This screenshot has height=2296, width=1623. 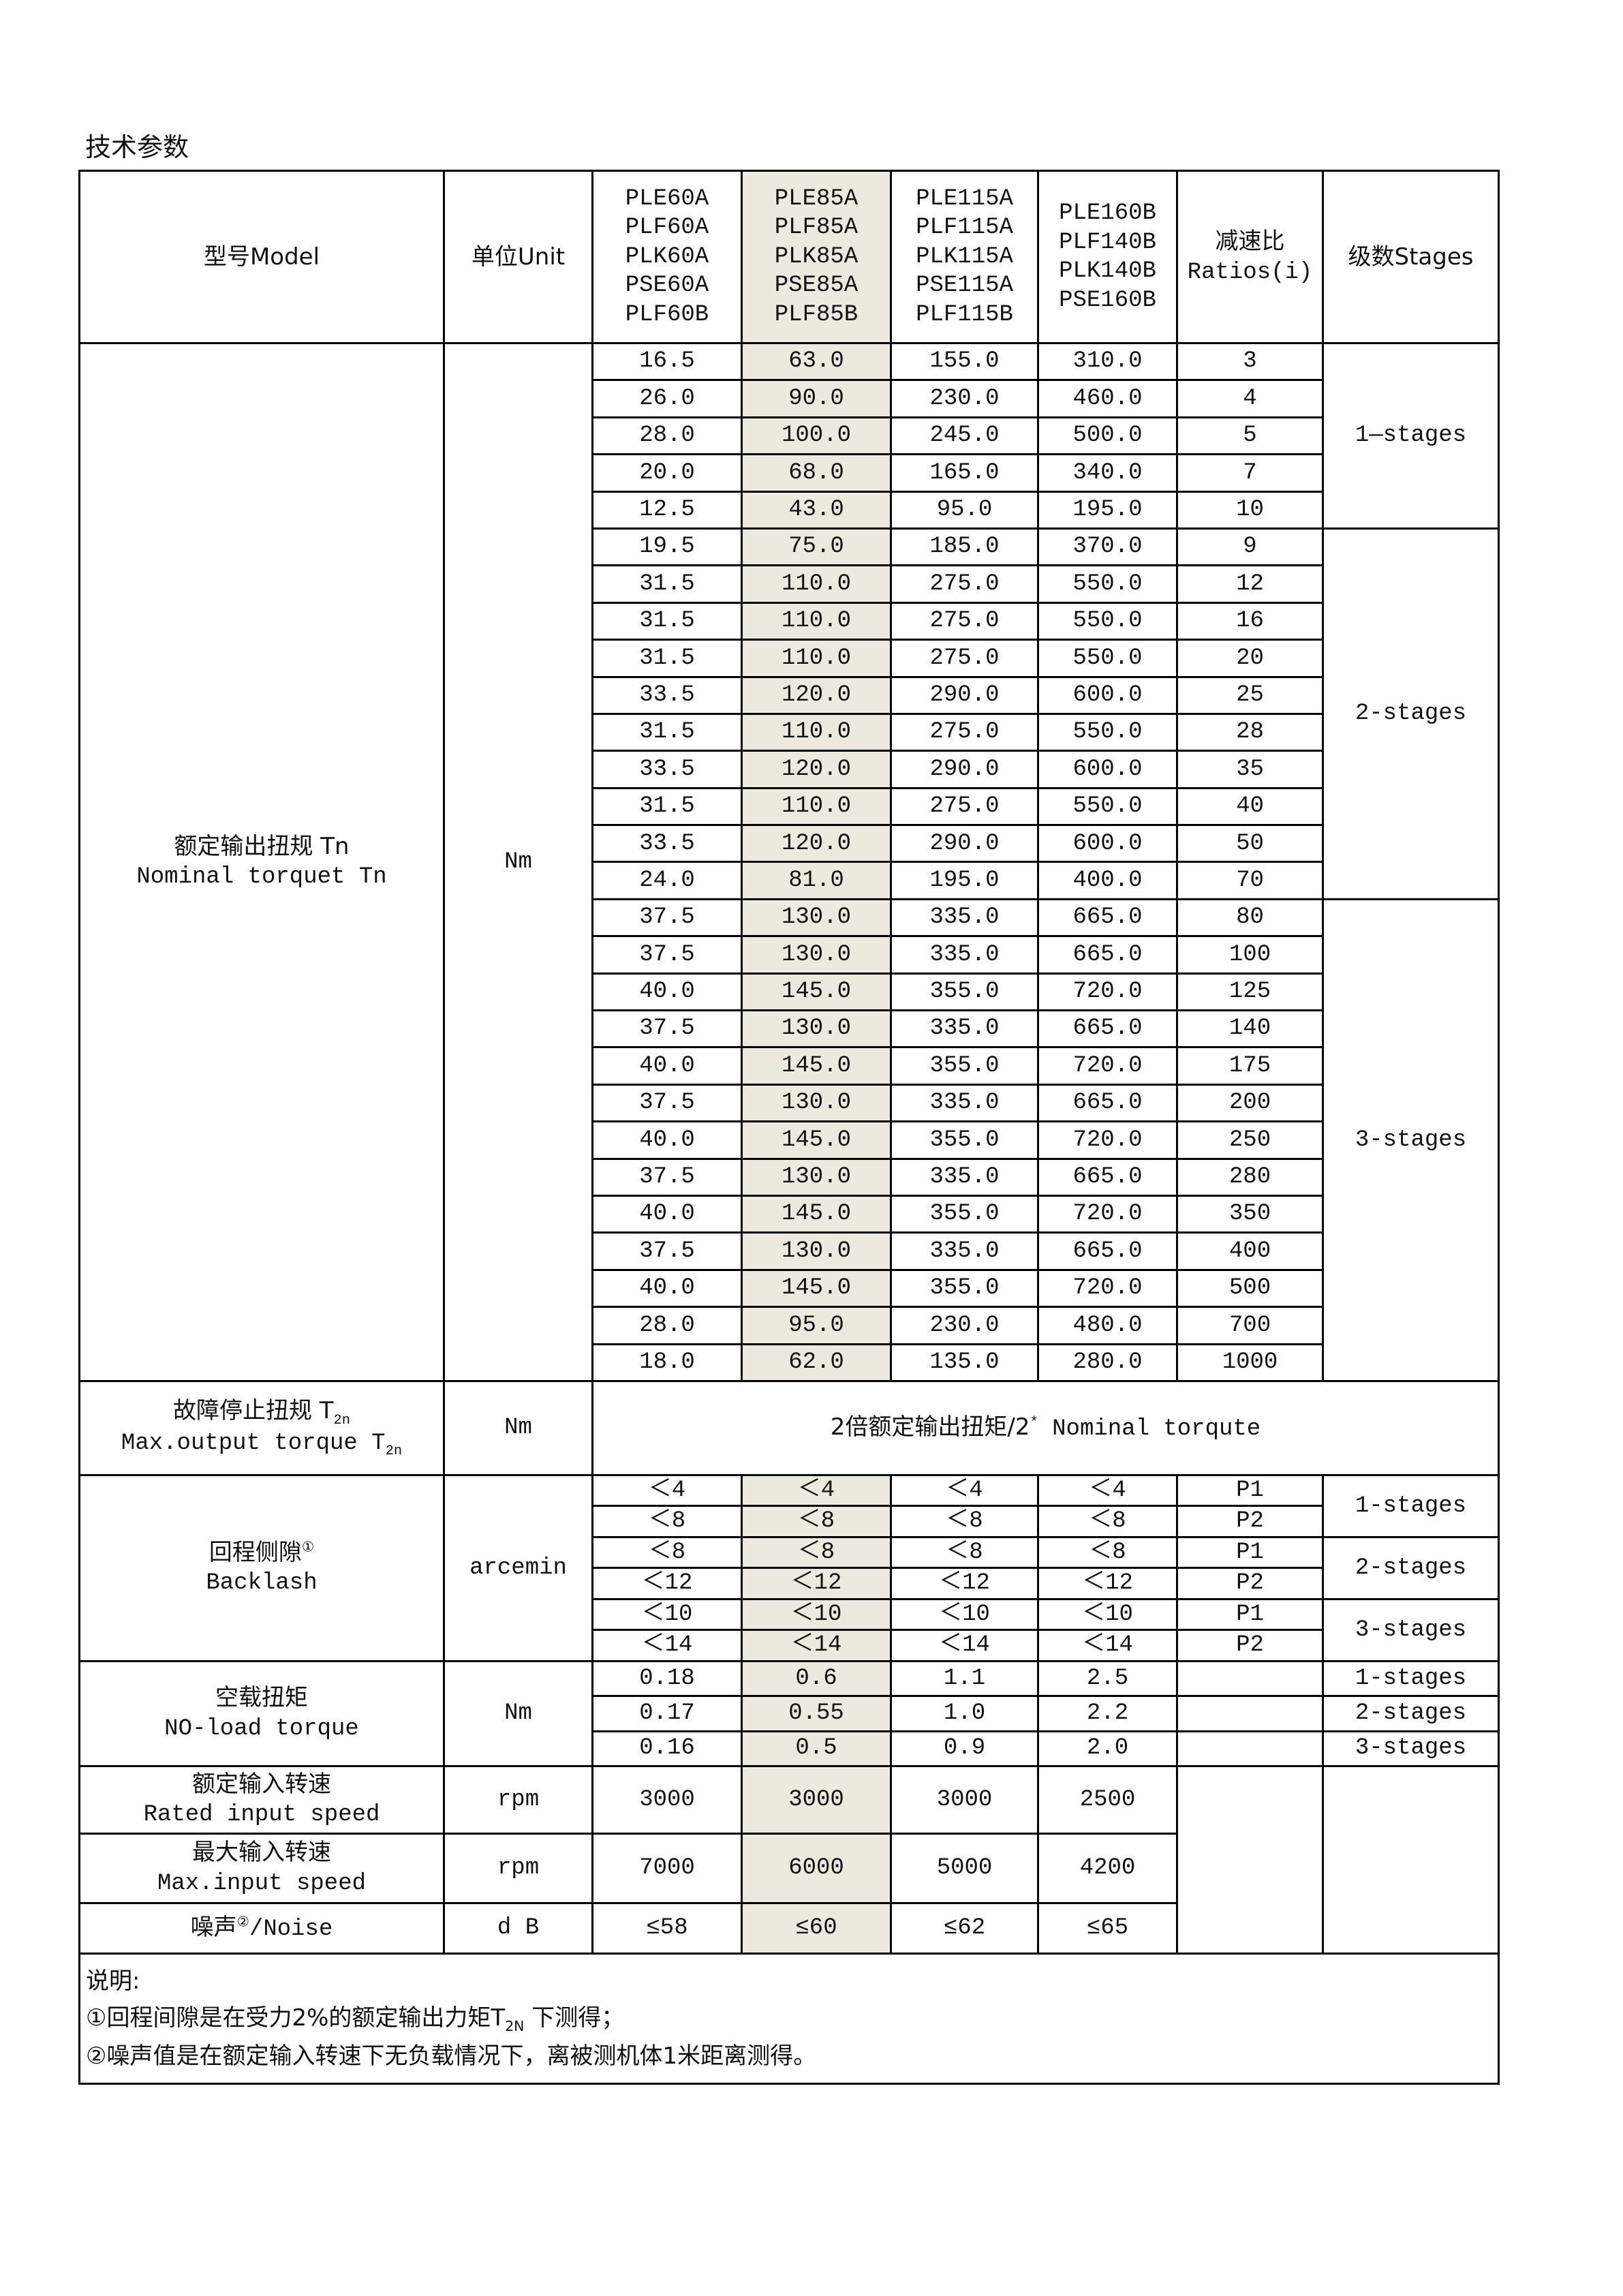 I want to click on ratio-value: 3, so click(x=1250, y=362).